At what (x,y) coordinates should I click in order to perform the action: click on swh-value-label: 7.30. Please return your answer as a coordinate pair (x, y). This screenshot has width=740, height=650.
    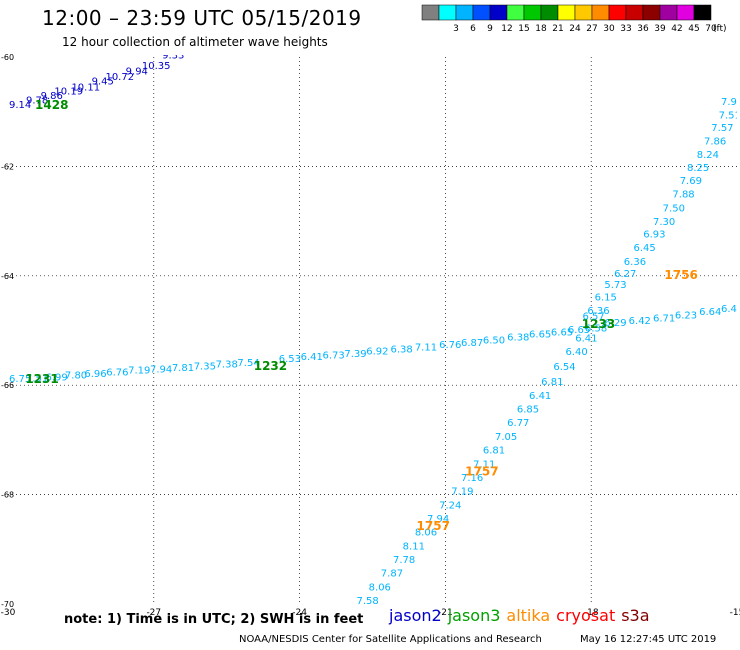
    Looking at the image, I should click on (664, 222).